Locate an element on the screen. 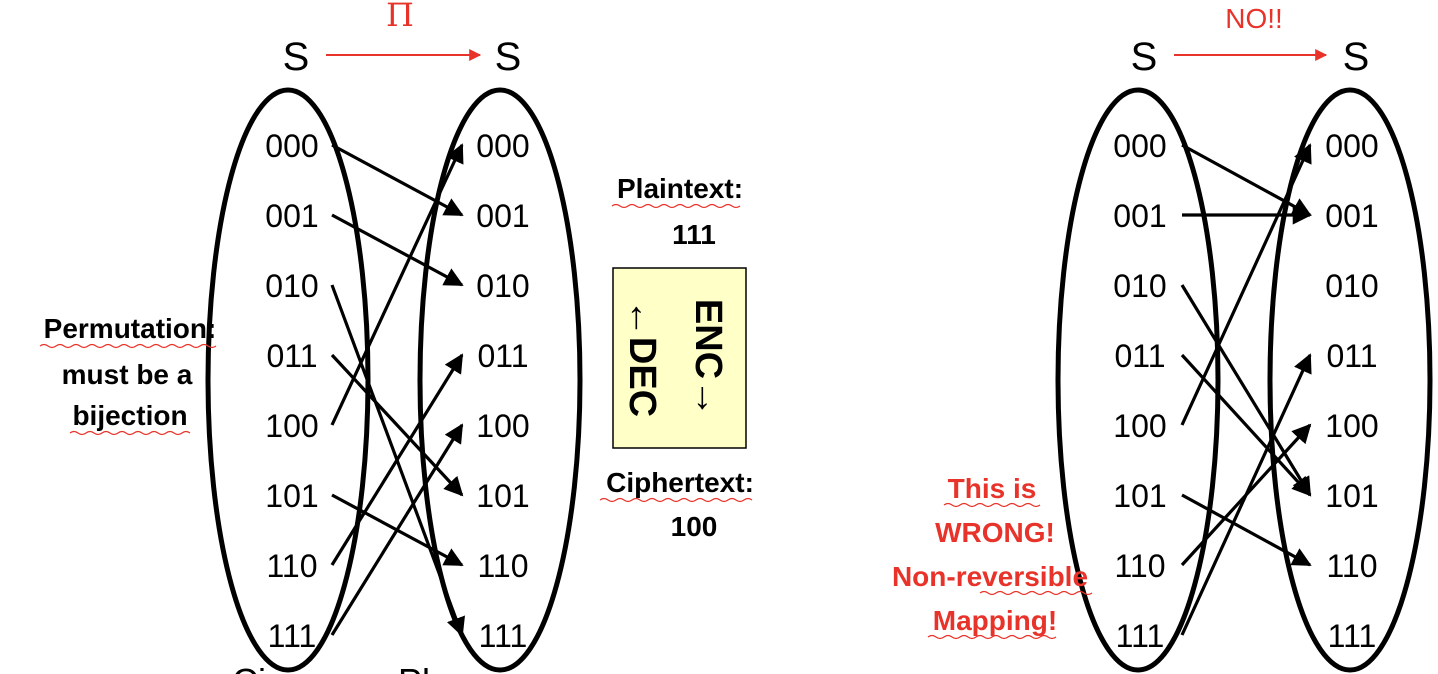  left-codomain-element: 101 is located at coordinates (502, 496).